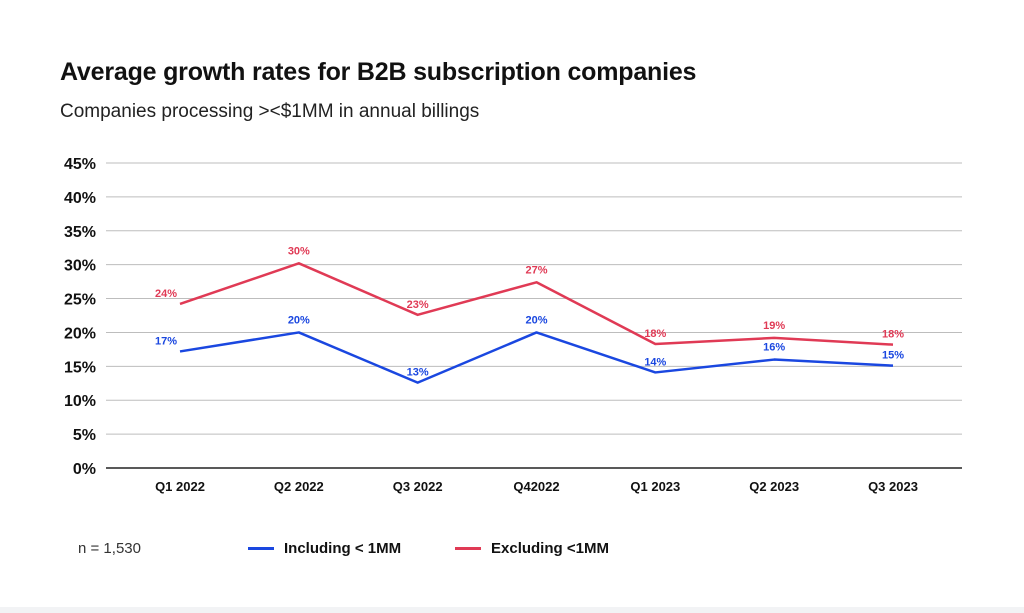 The width and height of the screenshot is (1024, 613). Describe the element at coordinates (166, 294) in the screenshot. I see `data-label-excluding: 24%` at that location.